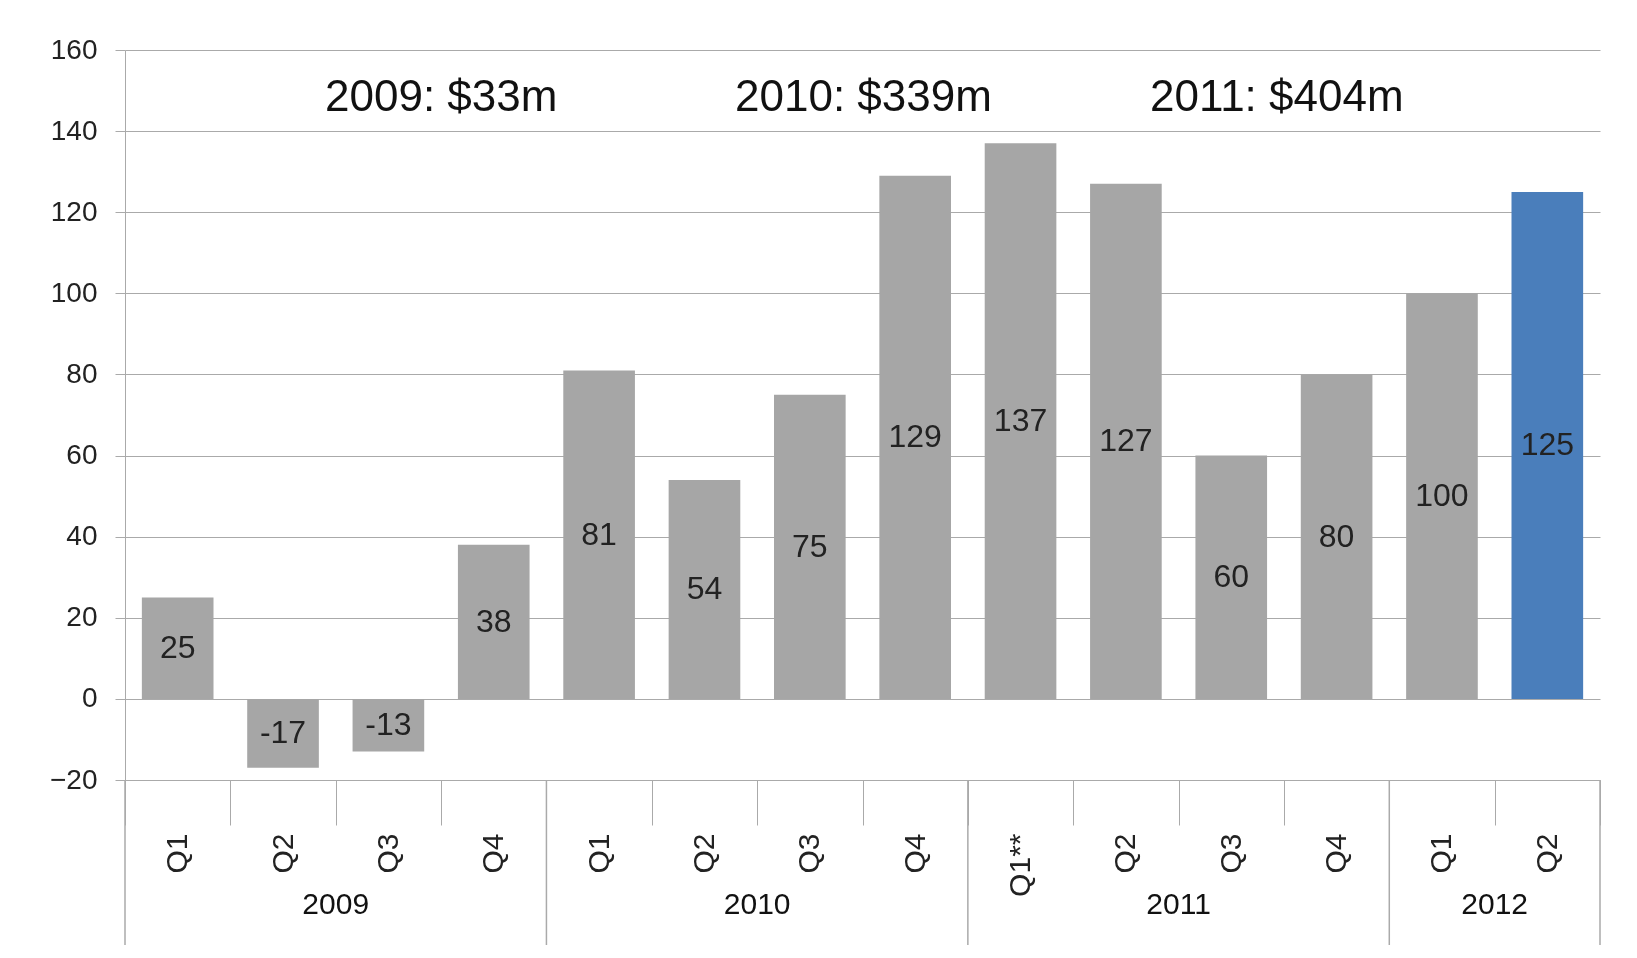  Describe the element at coordinates (1442, 495) in the screenshot. I see `data-label: 100` at that location.